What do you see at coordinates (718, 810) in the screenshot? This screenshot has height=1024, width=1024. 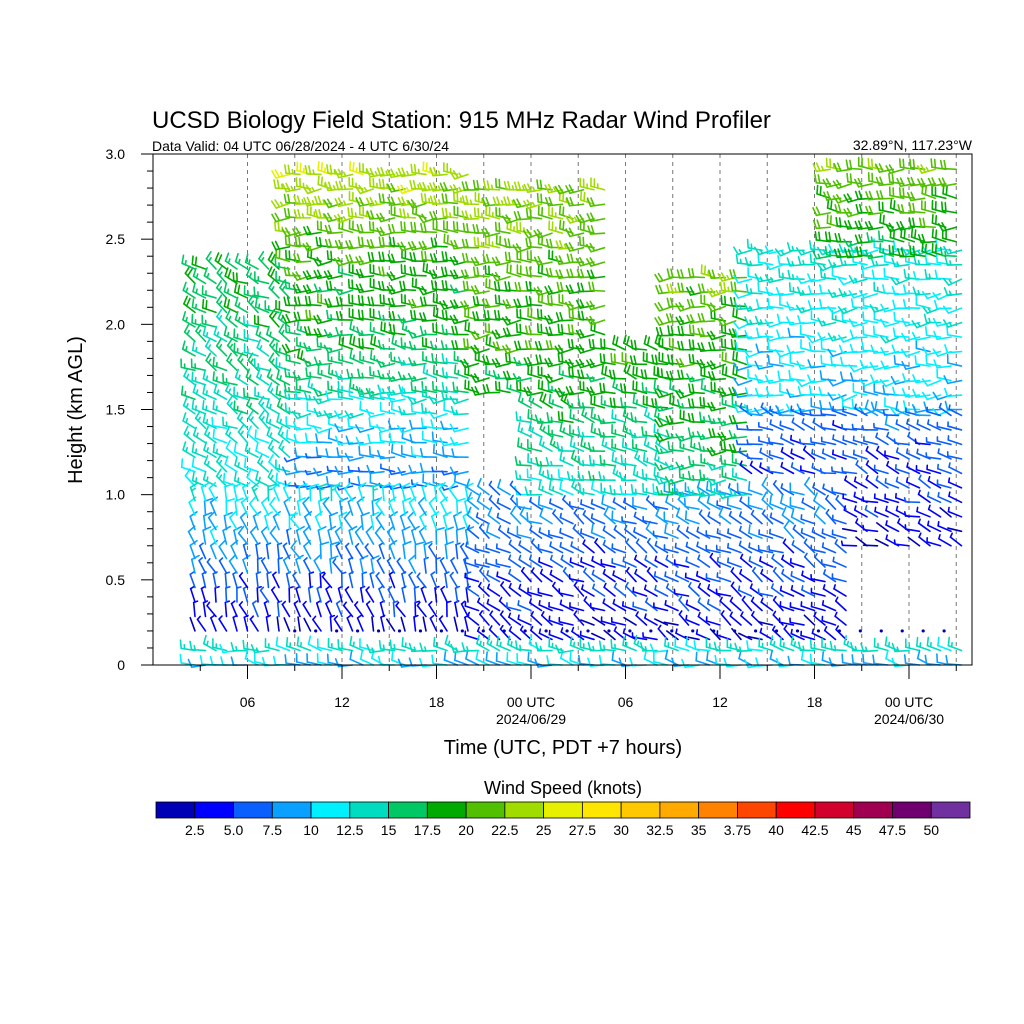 I see `colorbar-swatch` at bounding box center [718, 810].